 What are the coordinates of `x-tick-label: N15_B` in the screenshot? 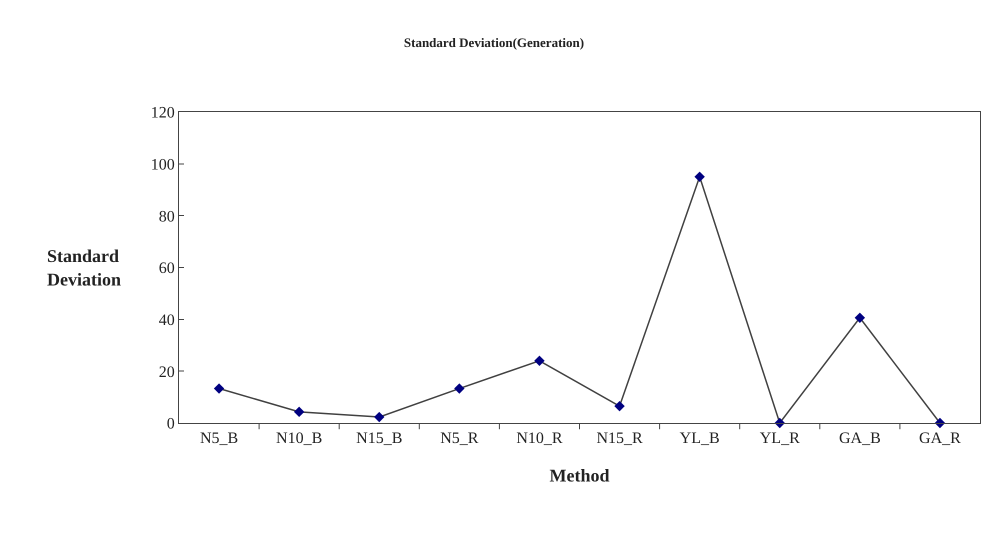 It's located at (379, 439).